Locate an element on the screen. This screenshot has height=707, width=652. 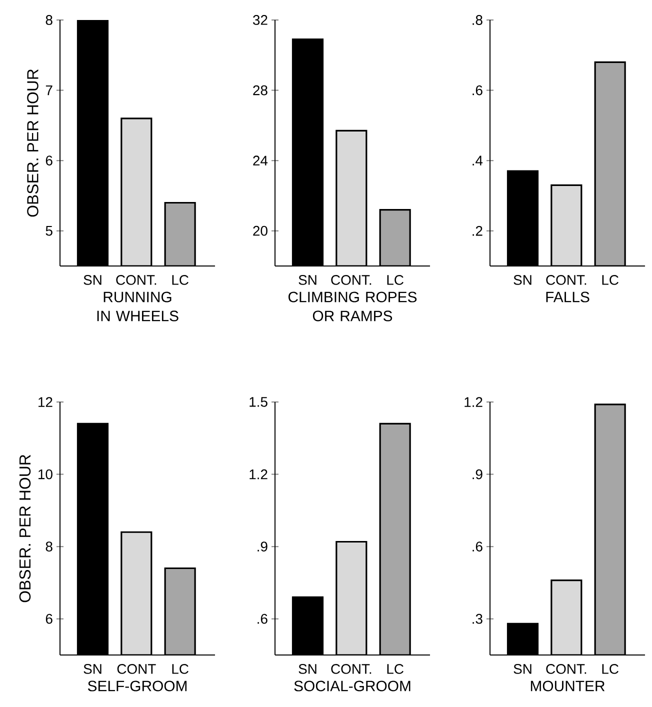
y-tick-label: .3 is located at coordinates (477, 619).